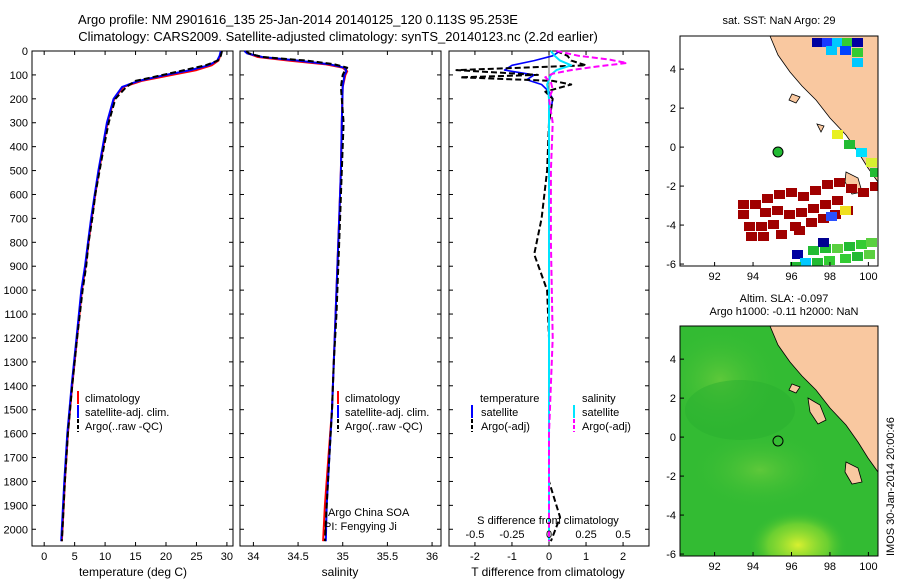  I want to click on s-difference-label: S difference from climatology, so click(548, 521).